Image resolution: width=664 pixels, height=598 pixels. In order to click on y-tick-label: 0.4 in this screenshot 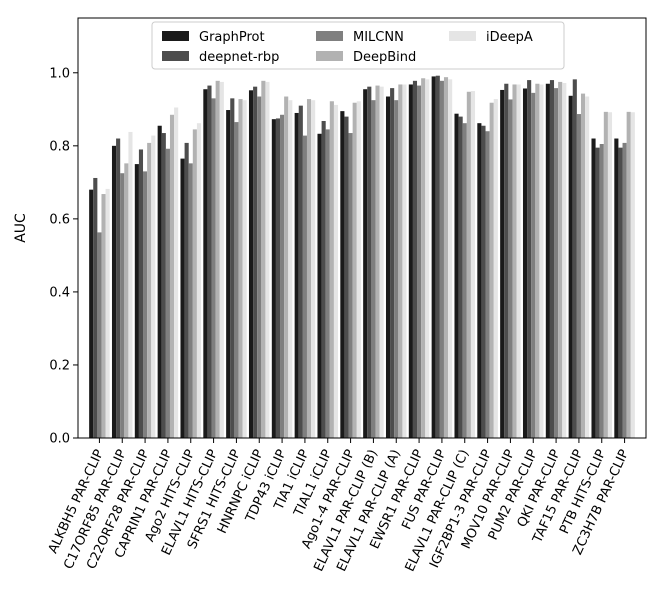, I will do `click(59, 292)`.